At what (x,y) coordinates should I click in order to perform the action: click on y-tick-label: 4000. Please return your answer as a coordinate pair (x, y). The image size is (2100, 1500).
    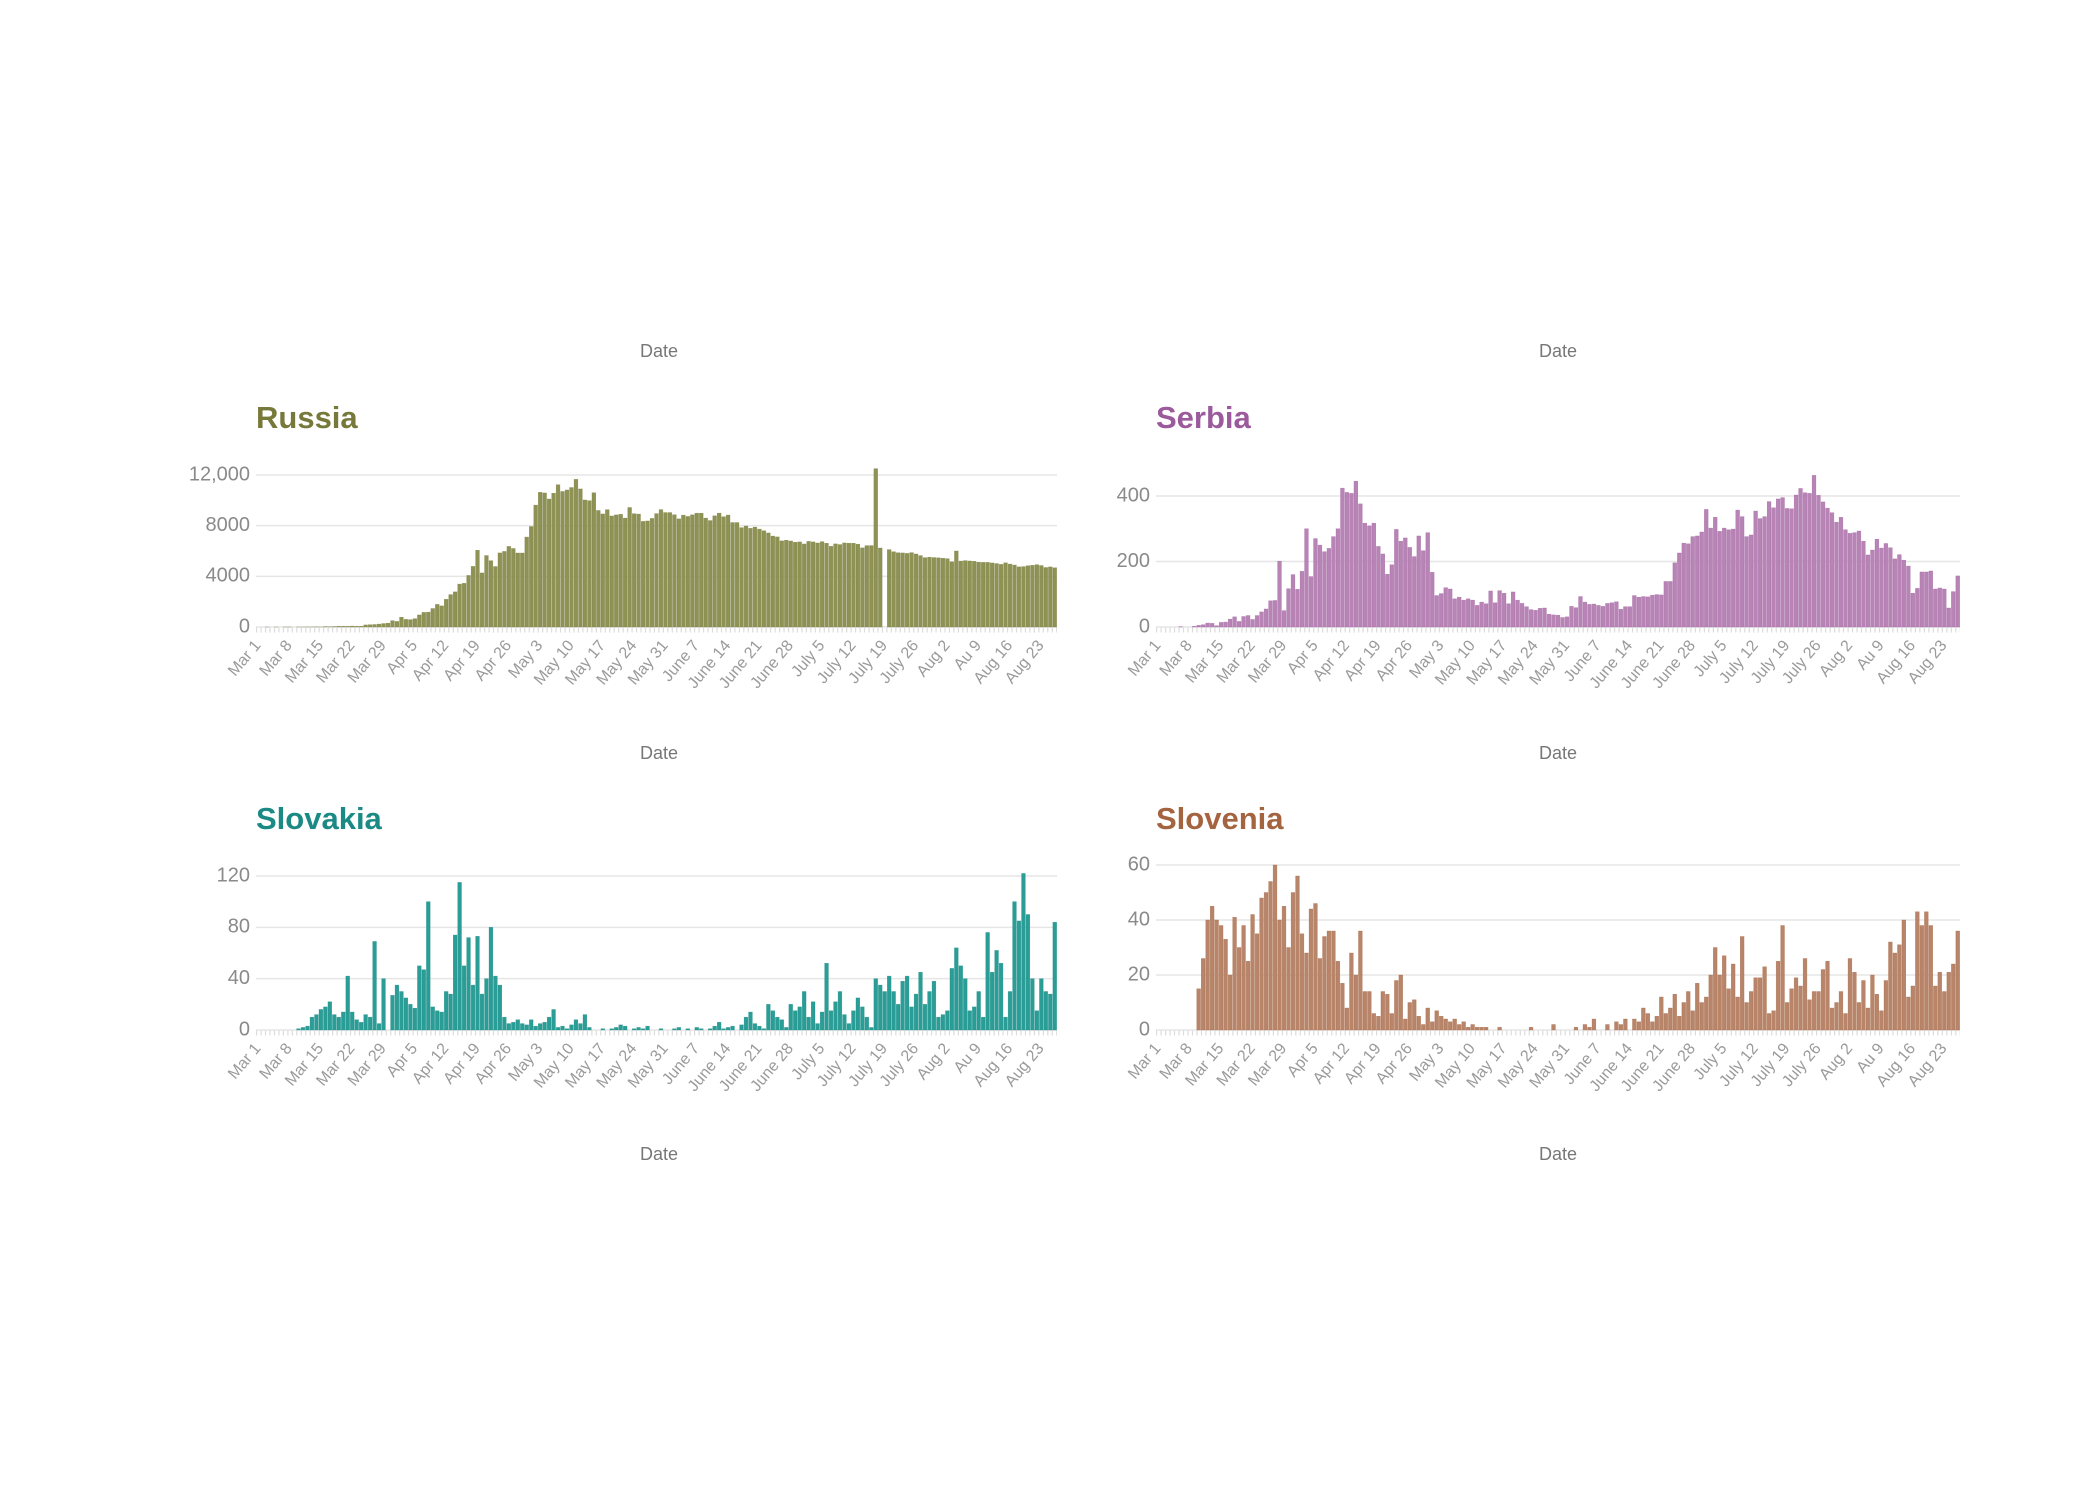
    Looking at the image, I should click on (228, 576).